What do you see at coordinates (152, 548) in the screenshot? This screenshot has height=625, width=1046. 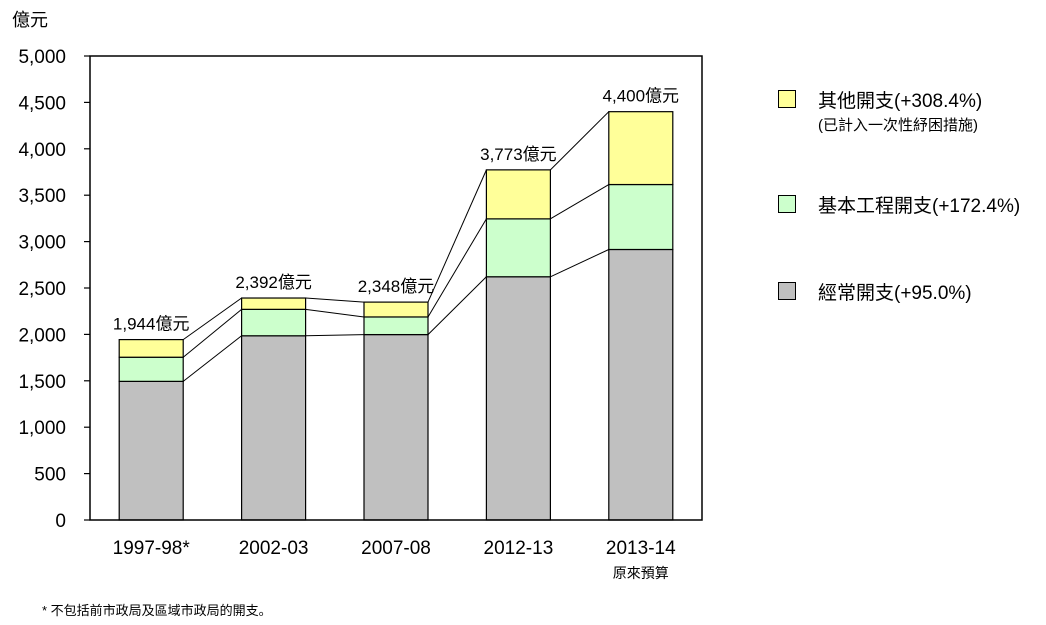 I see `x-tick-label: 1997-98*` at bounding box center [152, 548].